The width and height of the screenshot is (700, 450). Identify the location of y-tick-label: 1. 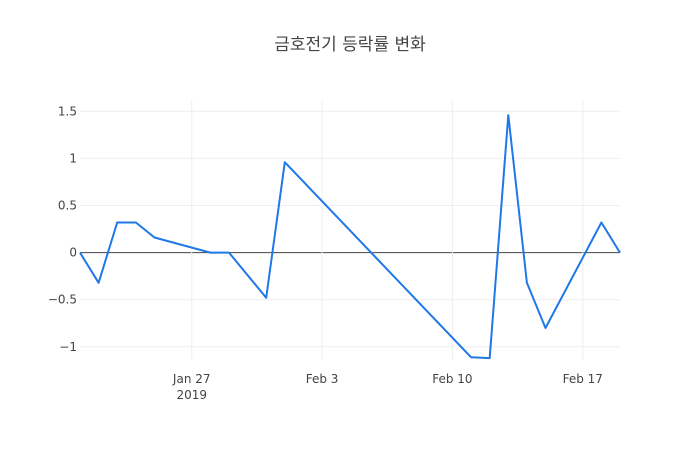
(73, 158).